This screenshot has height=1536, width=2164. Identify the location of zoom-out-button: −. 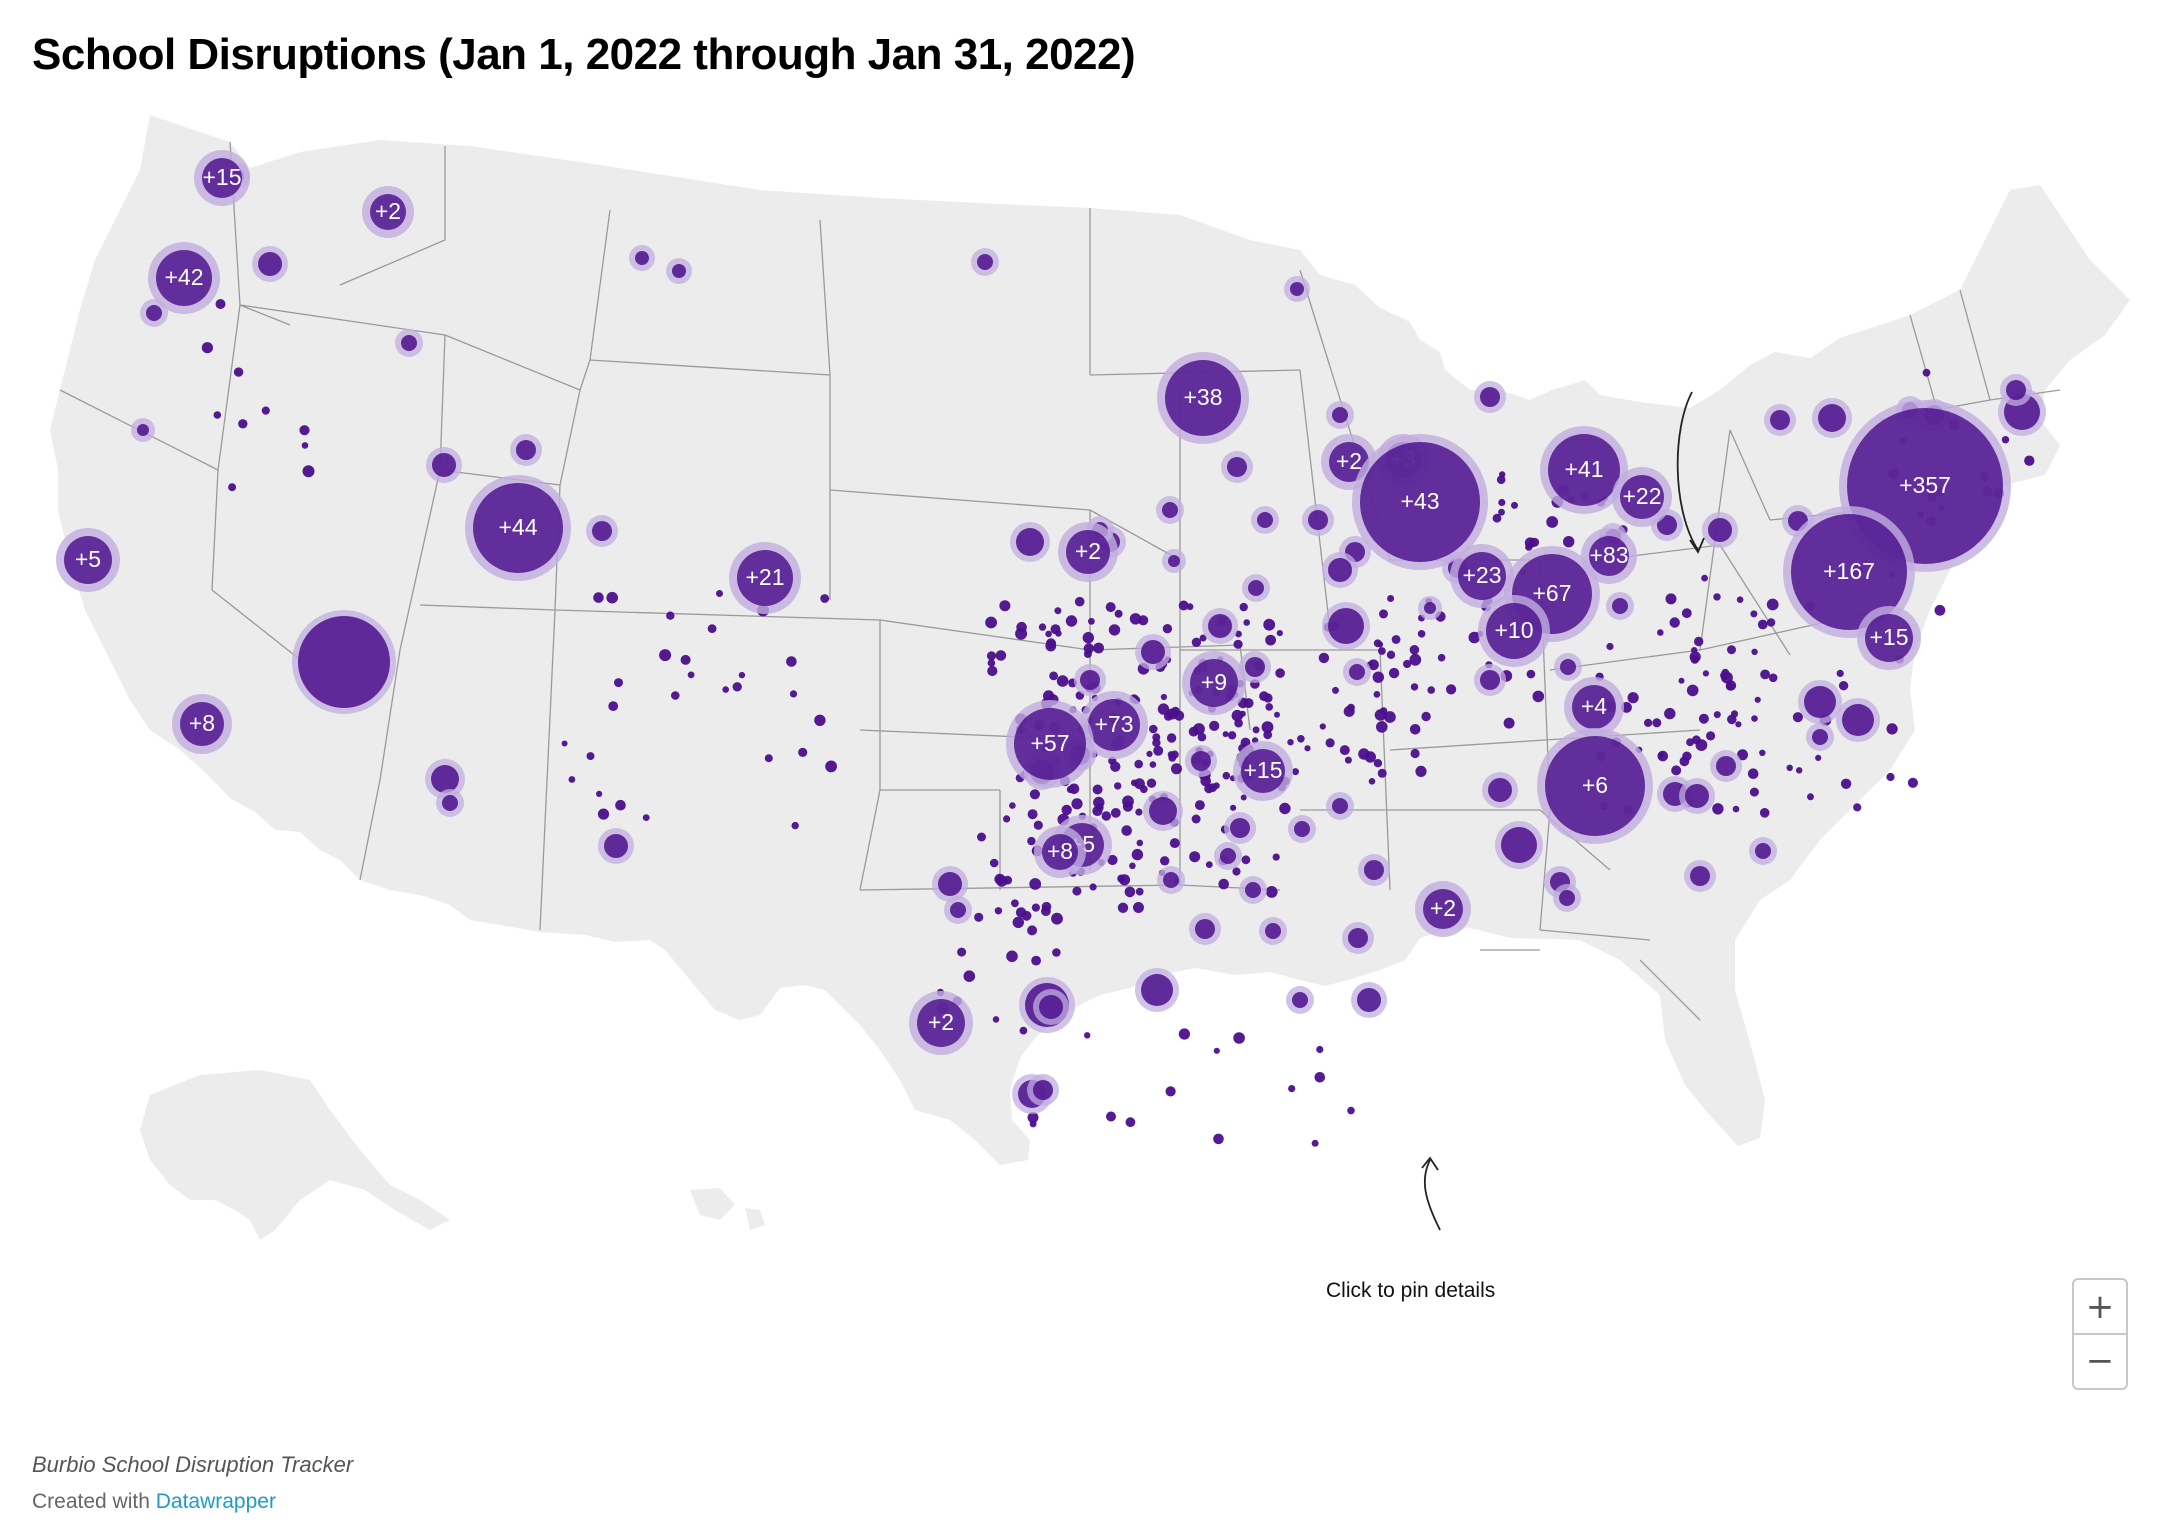
(2100, 1360).